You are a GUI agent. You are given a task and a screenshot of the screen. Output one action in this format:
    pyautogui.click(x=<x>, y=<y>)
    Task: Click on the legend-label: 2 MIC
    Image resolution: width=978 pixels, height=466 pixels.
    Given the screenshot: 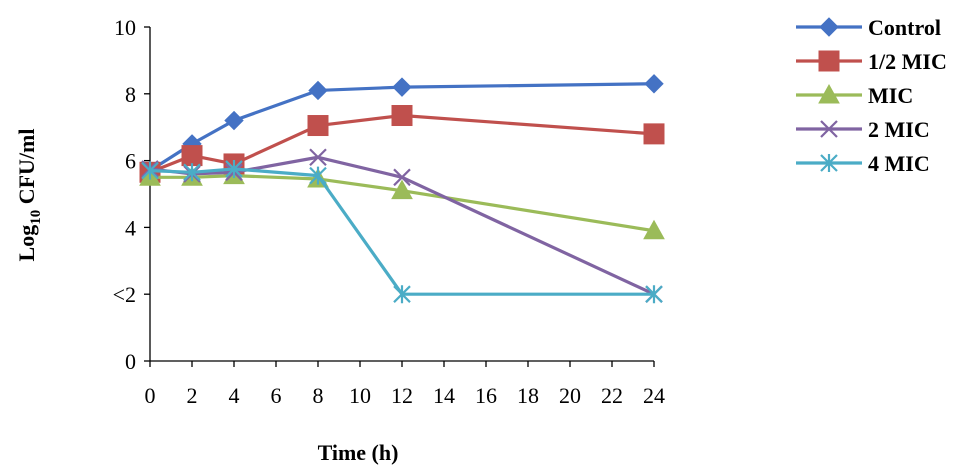 What is the action you would take?
    pyautogui.click(x=899, y=129)
    